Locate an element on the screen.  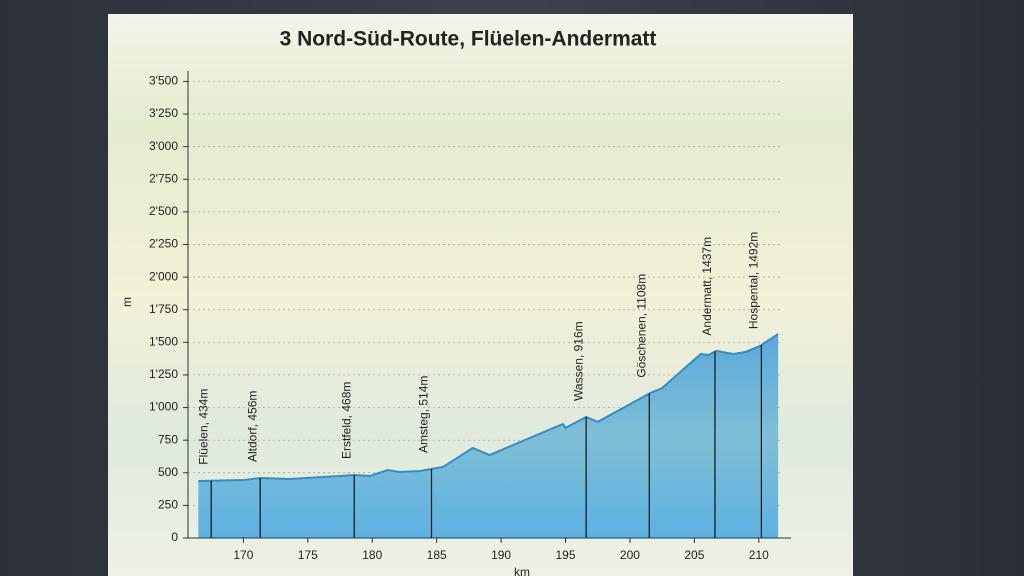
profile-line is located at coordinates (488, 407).